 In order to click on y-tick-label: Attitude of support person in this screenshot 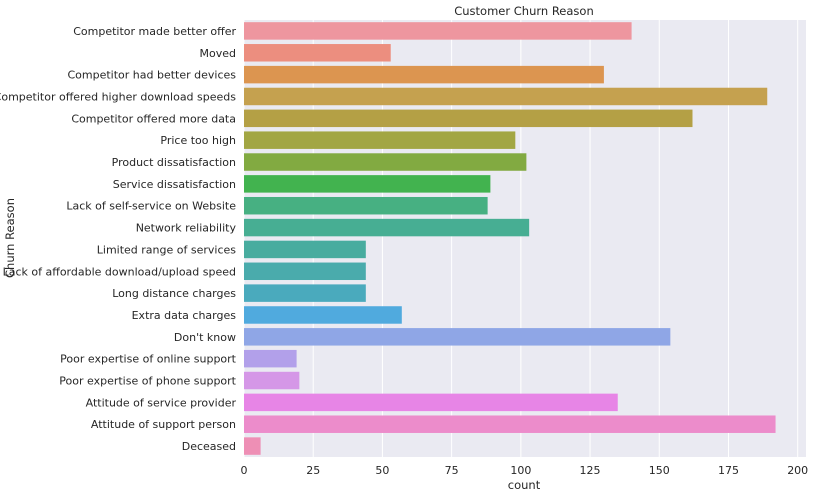, I will do `click(163, 424)`.